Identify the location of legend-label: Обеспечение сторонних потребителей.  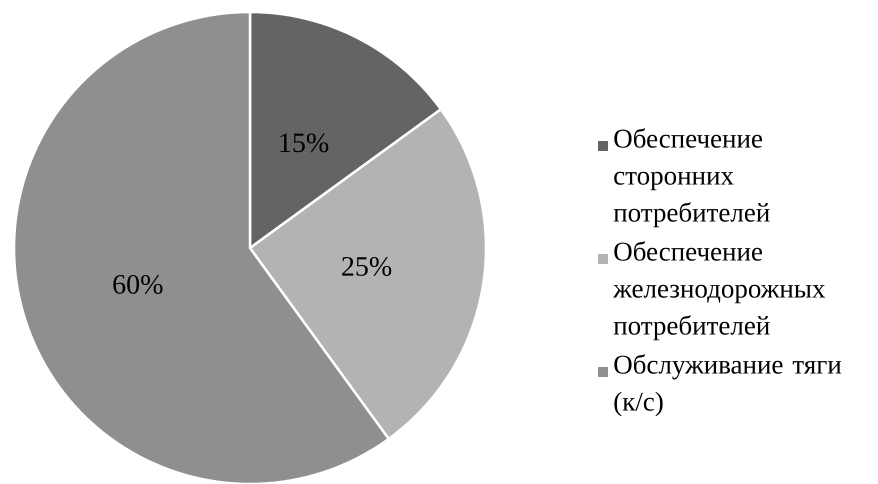
(692, 178).